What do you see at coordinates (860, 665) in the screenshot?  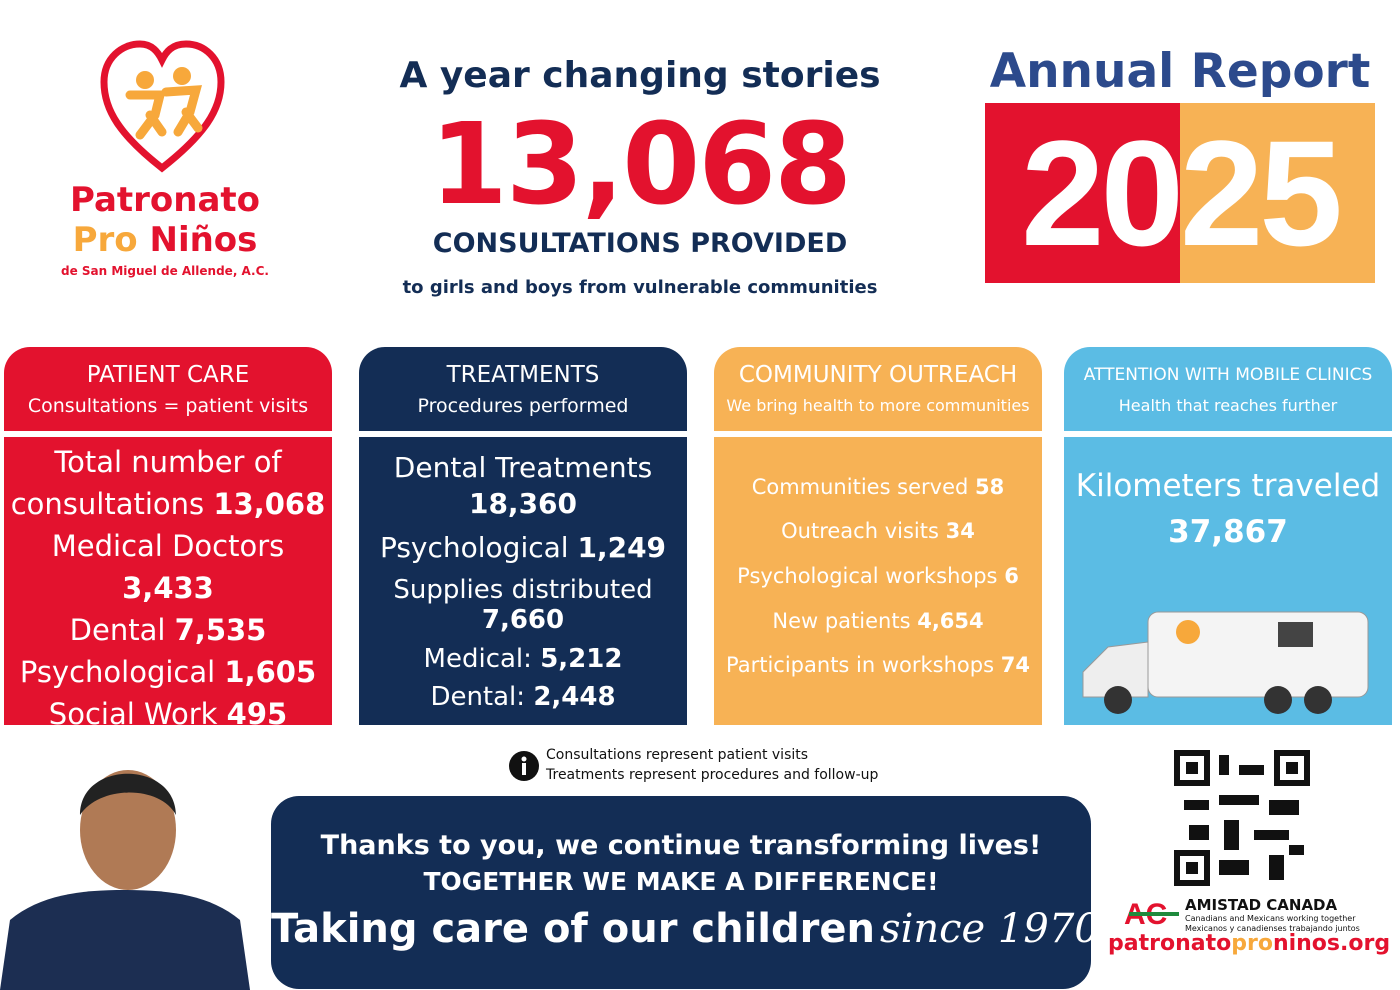 I see `item-label: Participants in workshops` at bounding box center [860, 665].